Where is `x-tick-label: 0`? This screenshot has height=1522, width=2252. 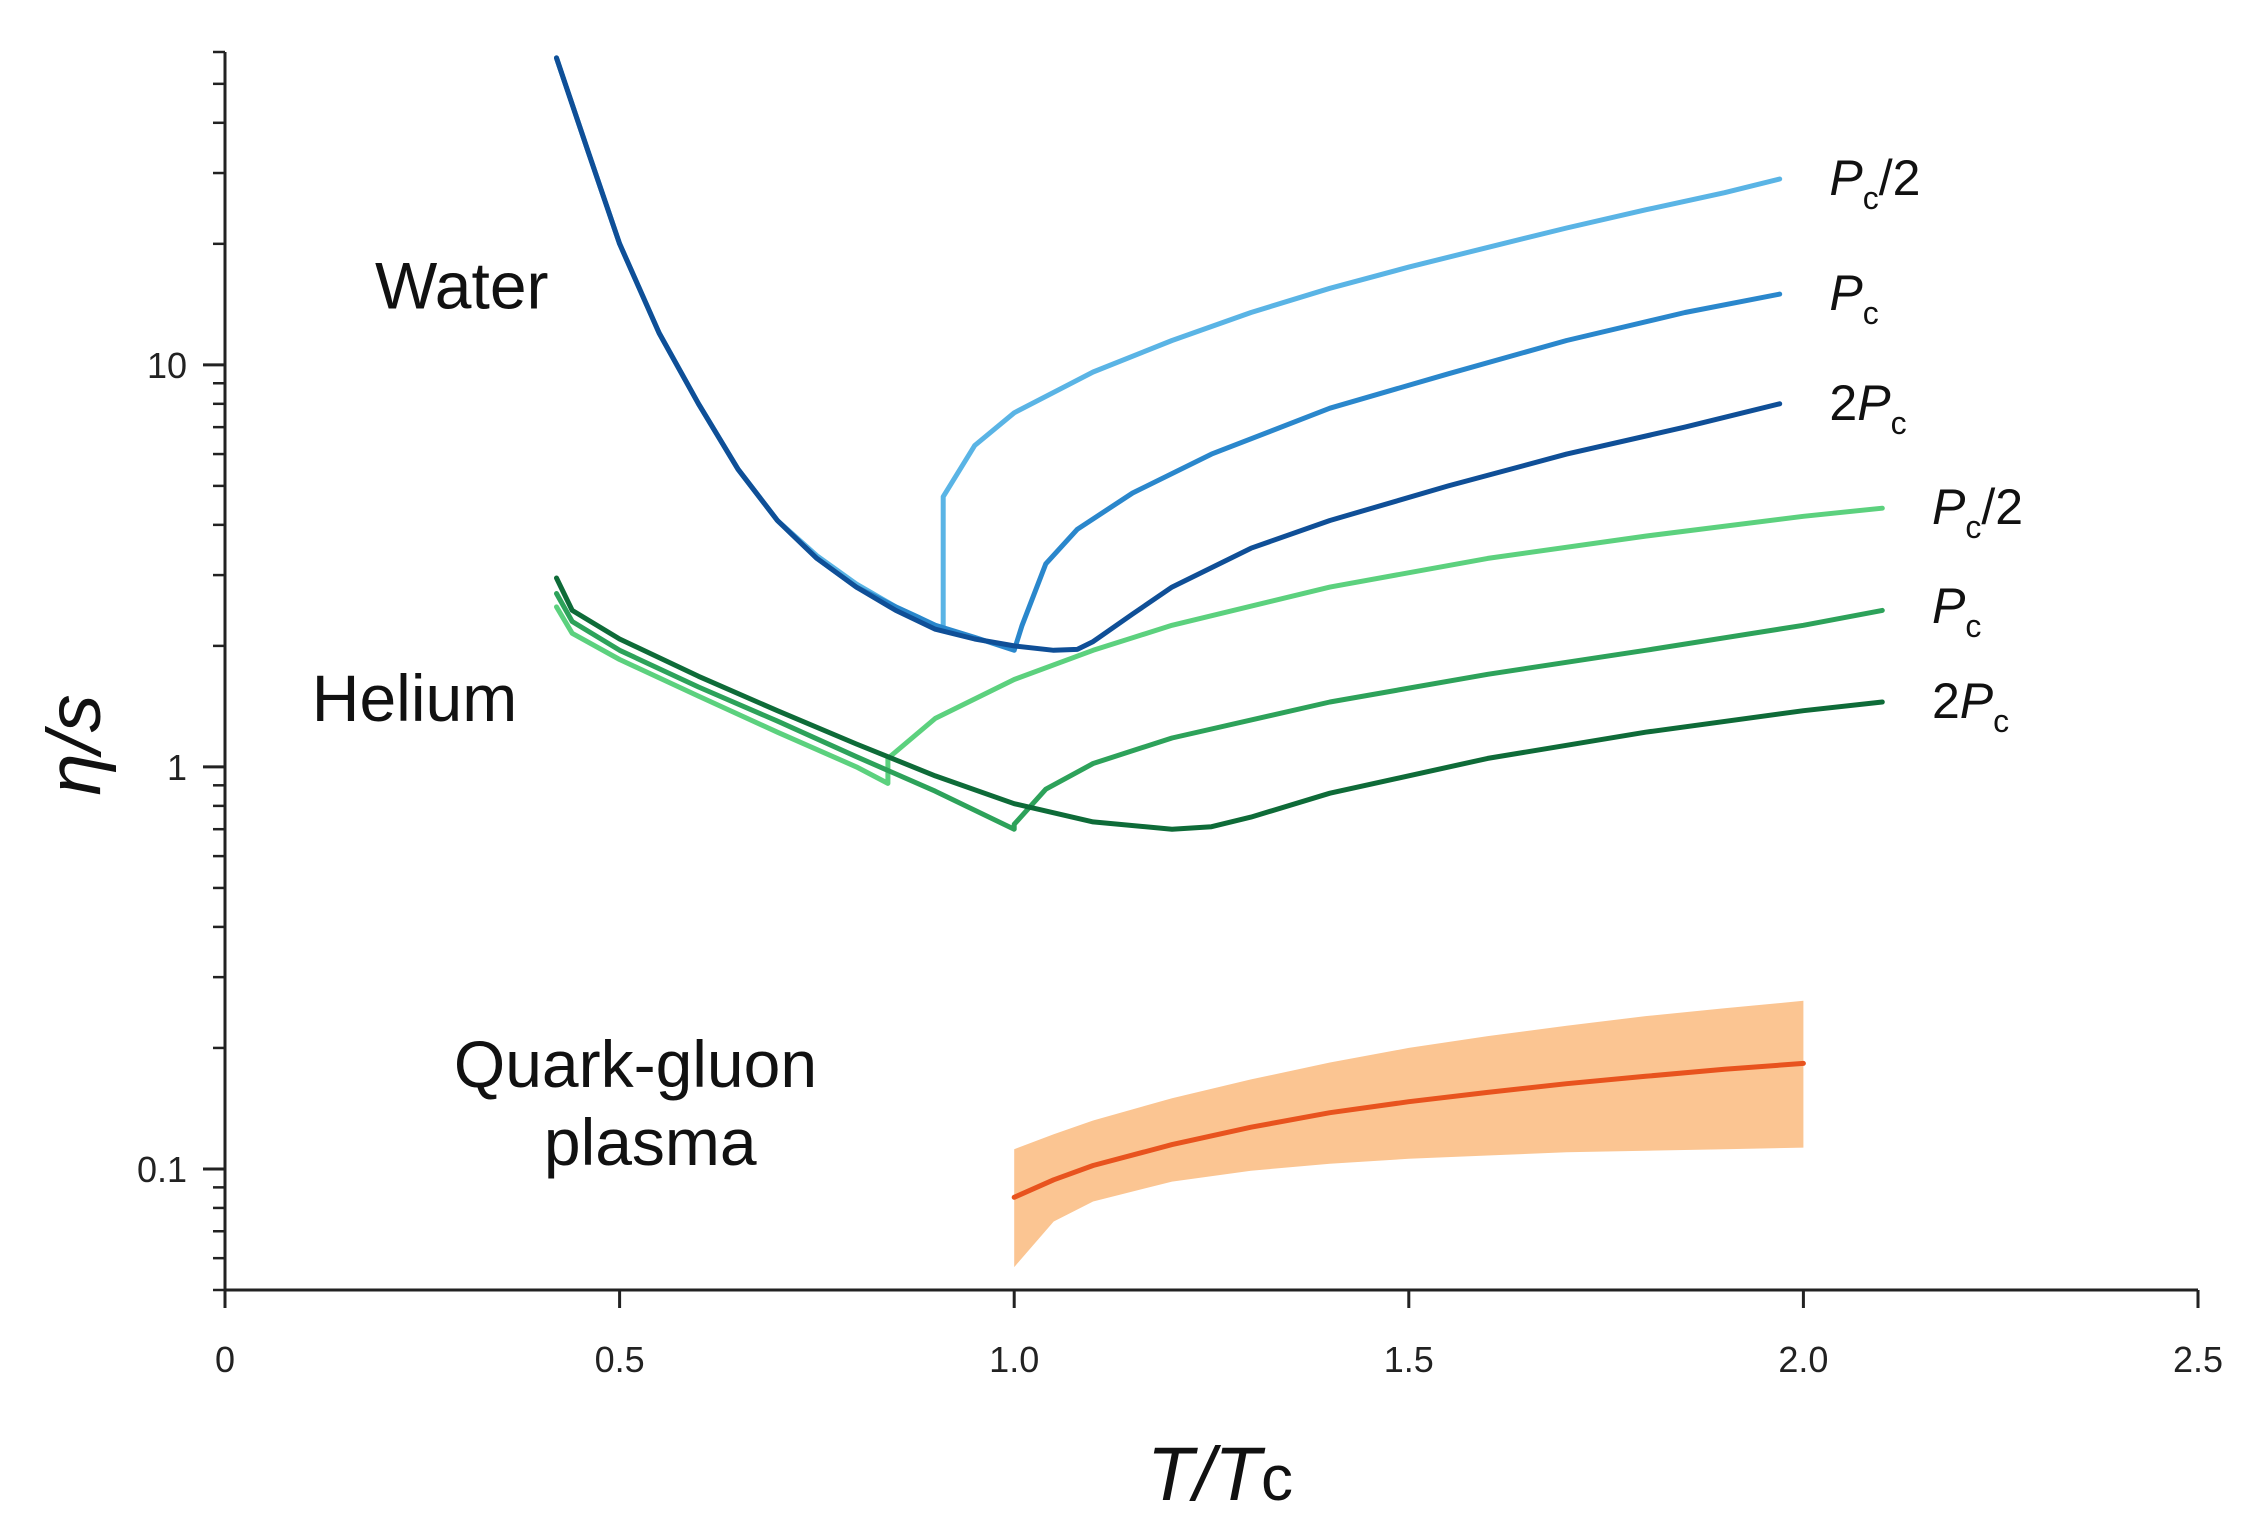
x-tick-label: 0 is located at coordinates (225, 1359).